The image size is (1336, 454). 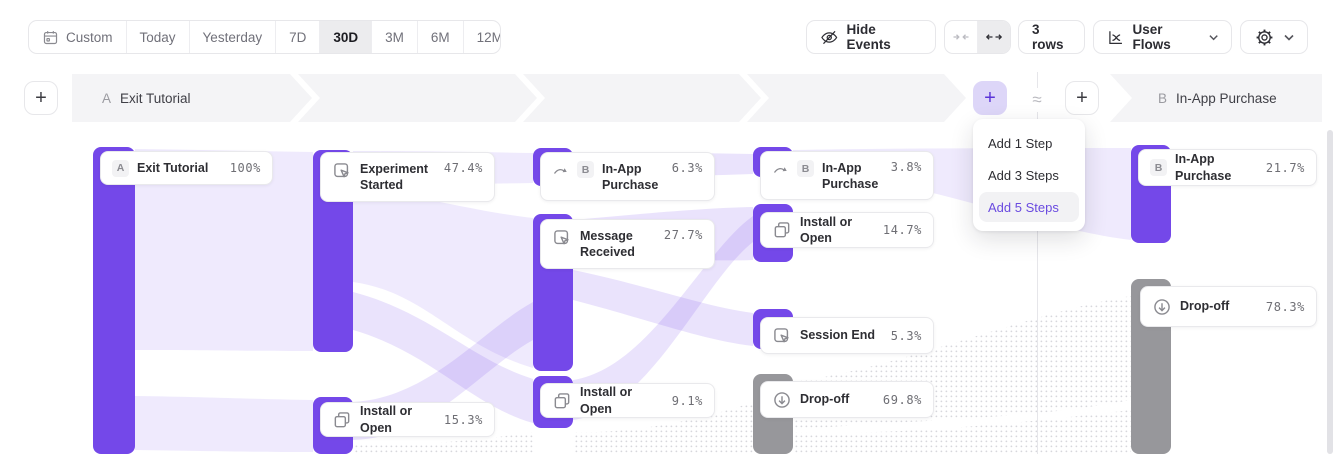 I want to click on node-card-session-end: Session End 5.3%, so click(x=847, y=335).